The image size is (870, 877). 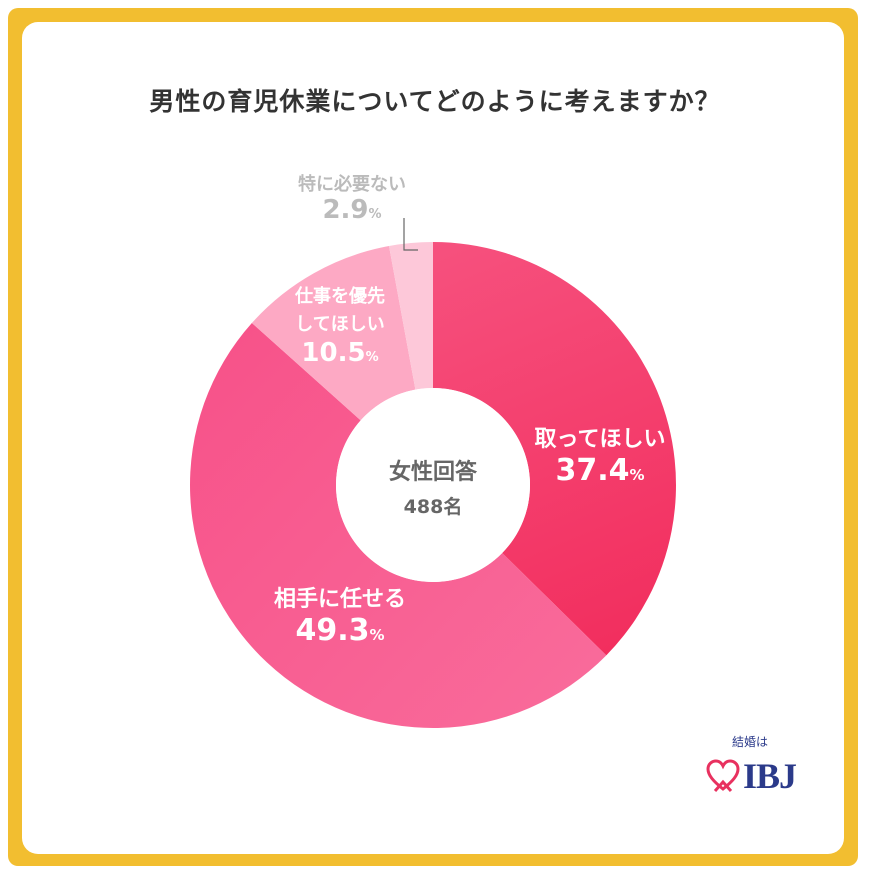 I want to click on logo-tagline: 結婚は, so click(x=750, y=742).